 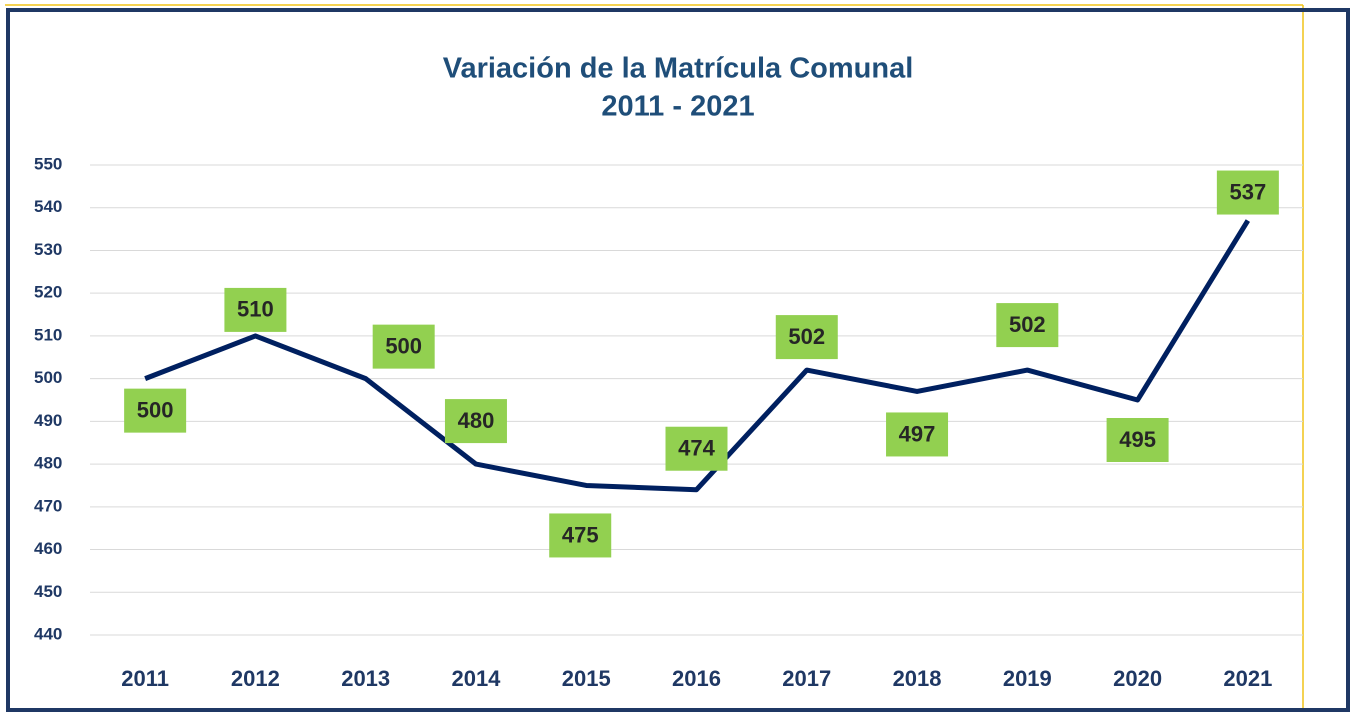 I want to click on x-tick-label: 2011, so click(x=145, y=678).